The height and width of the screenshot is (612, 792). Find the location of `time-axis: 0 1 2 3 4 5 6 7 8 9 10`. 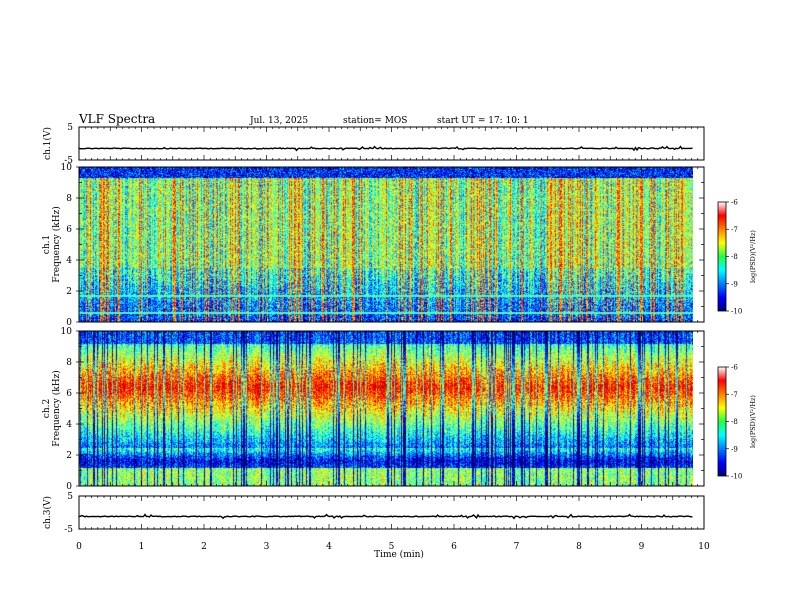

time-axis: 0 1 2 3 4 5 6 7 8 9 10 is located at coordinates (393, 547).